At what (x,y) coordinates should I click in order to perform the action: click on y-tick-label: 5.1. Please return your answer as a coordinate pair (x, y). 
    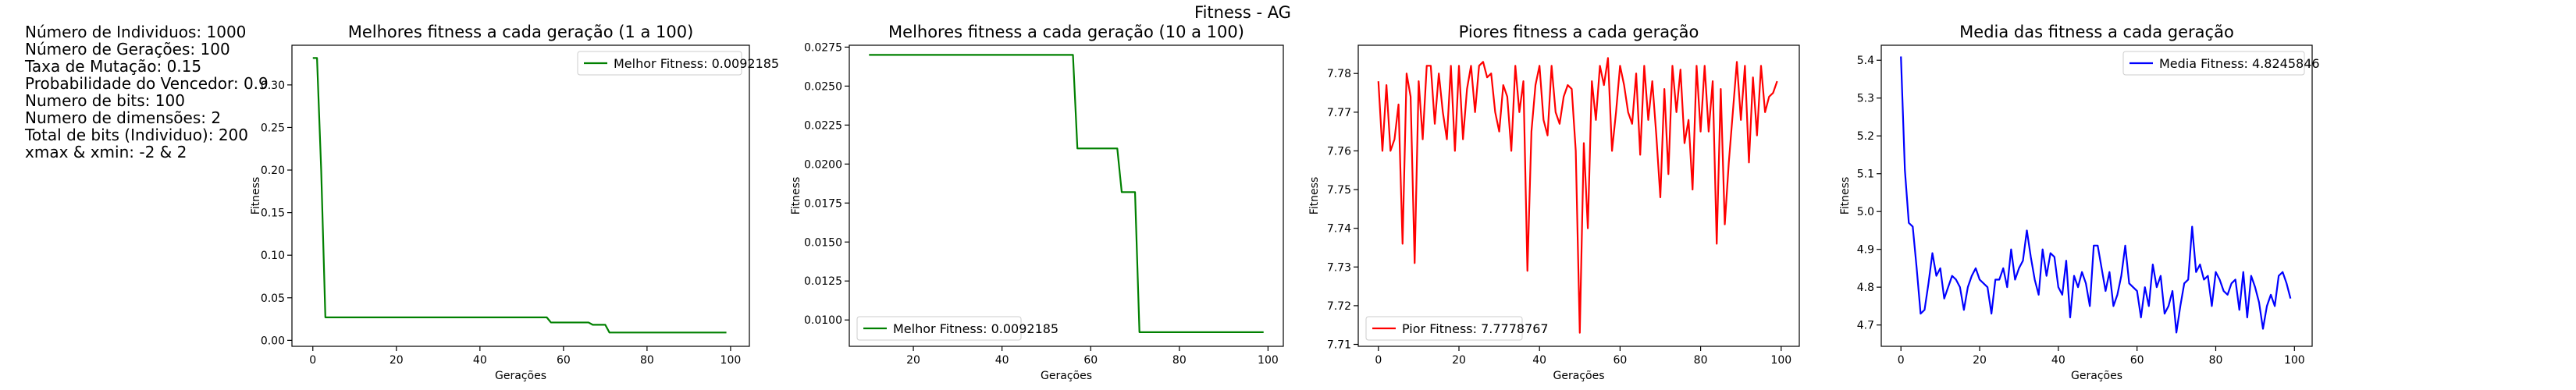
    Looking at the image, I should click on (1865, 175).